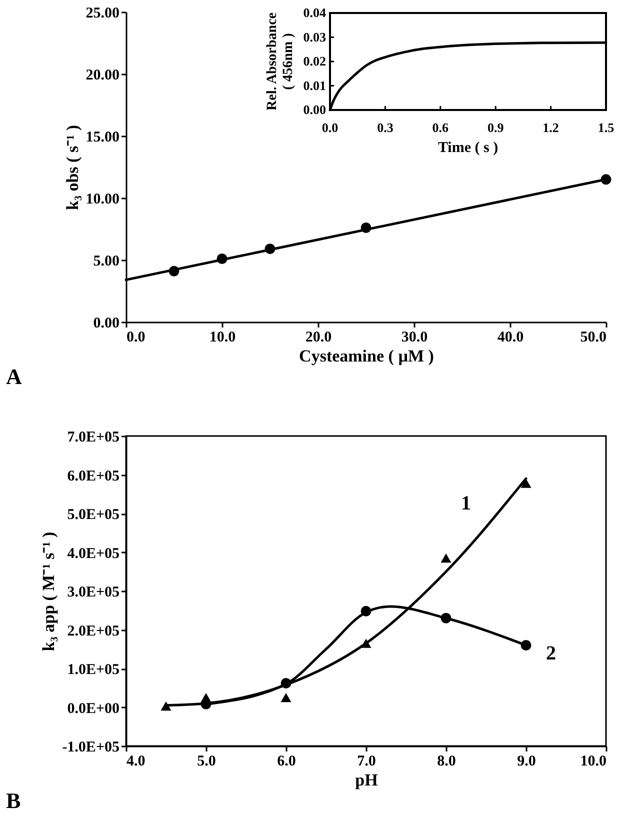 This screenshot has height=826, width=644. What do you see at coordinates (318, 338) in the screenshot?
I see `x-tick-label: 20.0` at bounding box center [318, 338].